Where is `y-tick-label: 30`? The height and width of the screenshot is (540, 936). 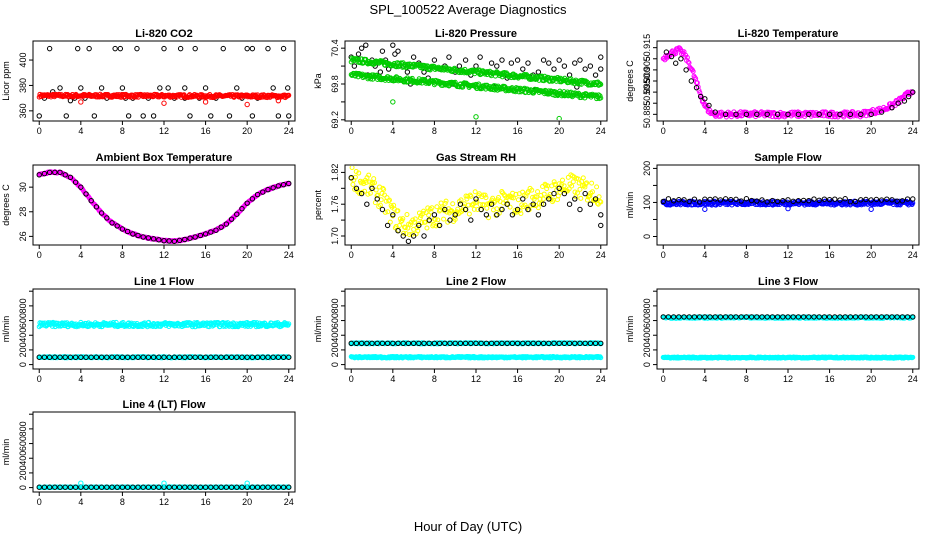
y-tick-label: 30 is located at coordinates (23, 187).